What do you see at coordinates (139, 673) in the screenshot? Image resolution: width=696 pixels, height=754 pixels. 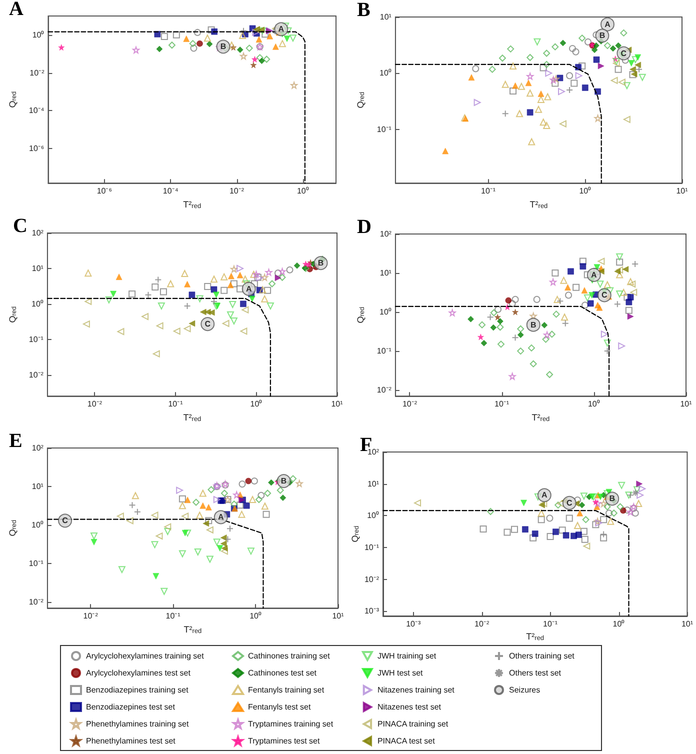 I see `legend-label: Arylcyclohexylamines test set` at bounding box center [139, 673].